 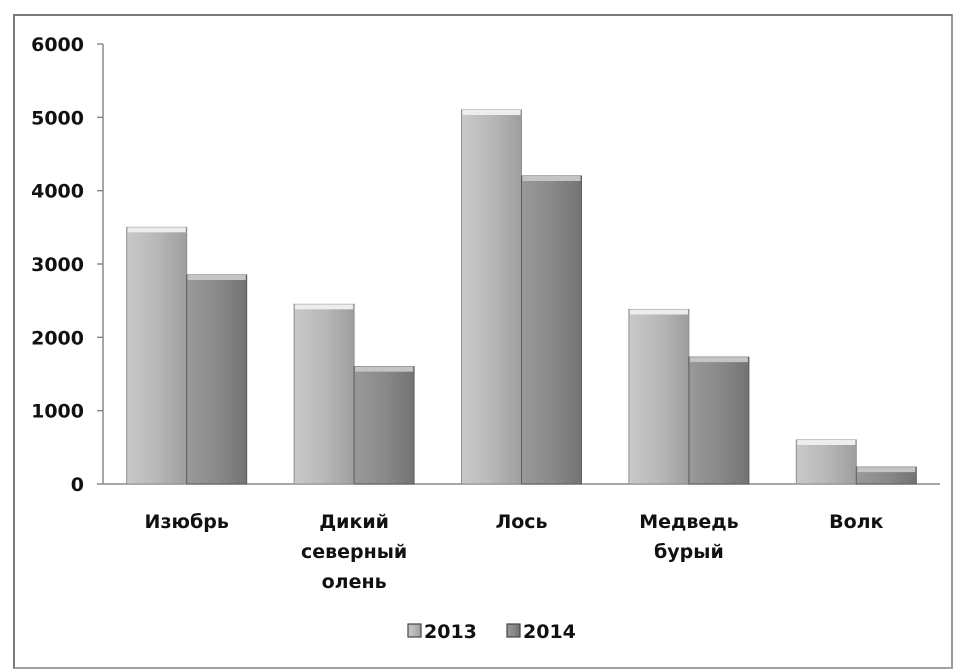 What do you see at coordinates (450, 632) in the screenshot?
I see `legend-label: 2013` at bounding box center [450, 632].